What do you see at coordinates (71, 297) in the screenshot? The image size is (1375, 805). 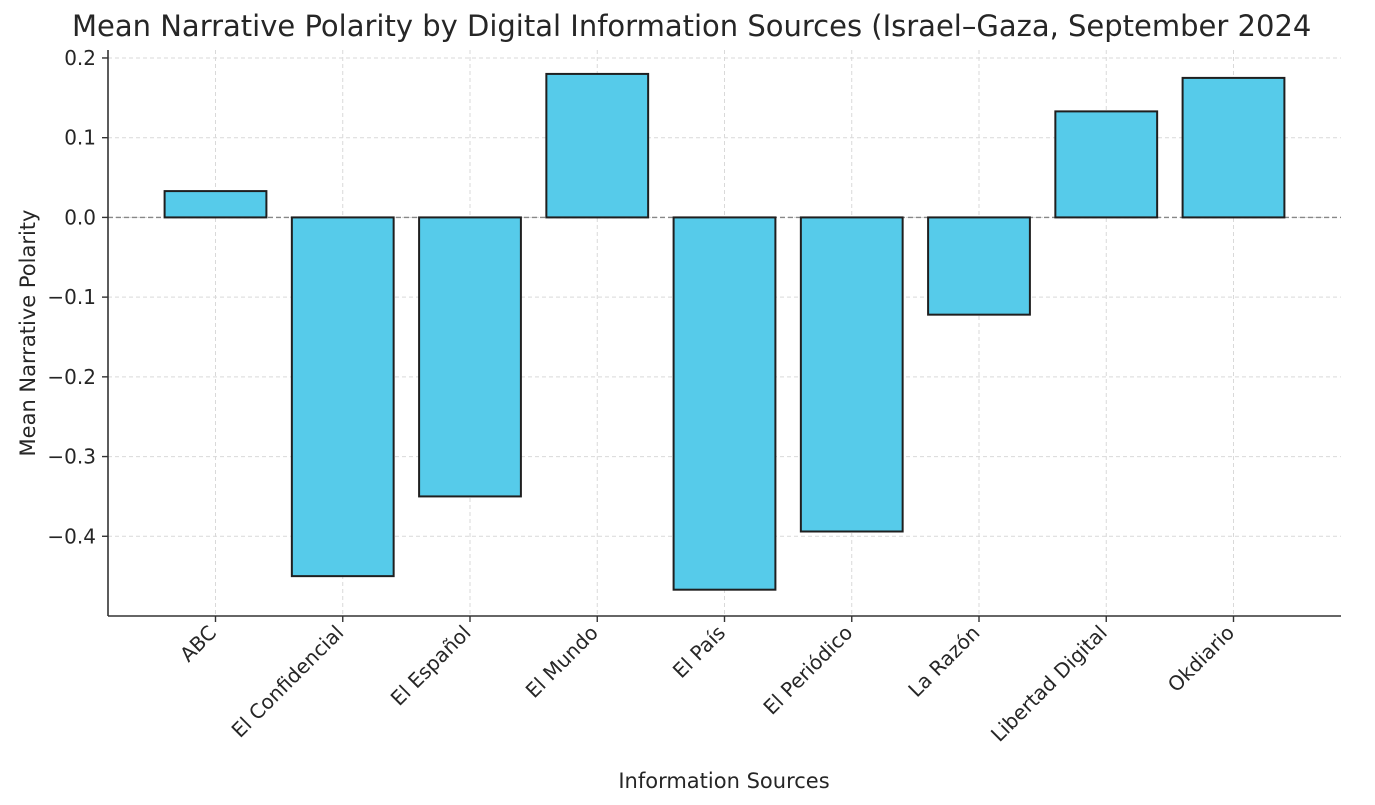 I see `y-tick-label: −0.1` at bounding box center [71, 297].